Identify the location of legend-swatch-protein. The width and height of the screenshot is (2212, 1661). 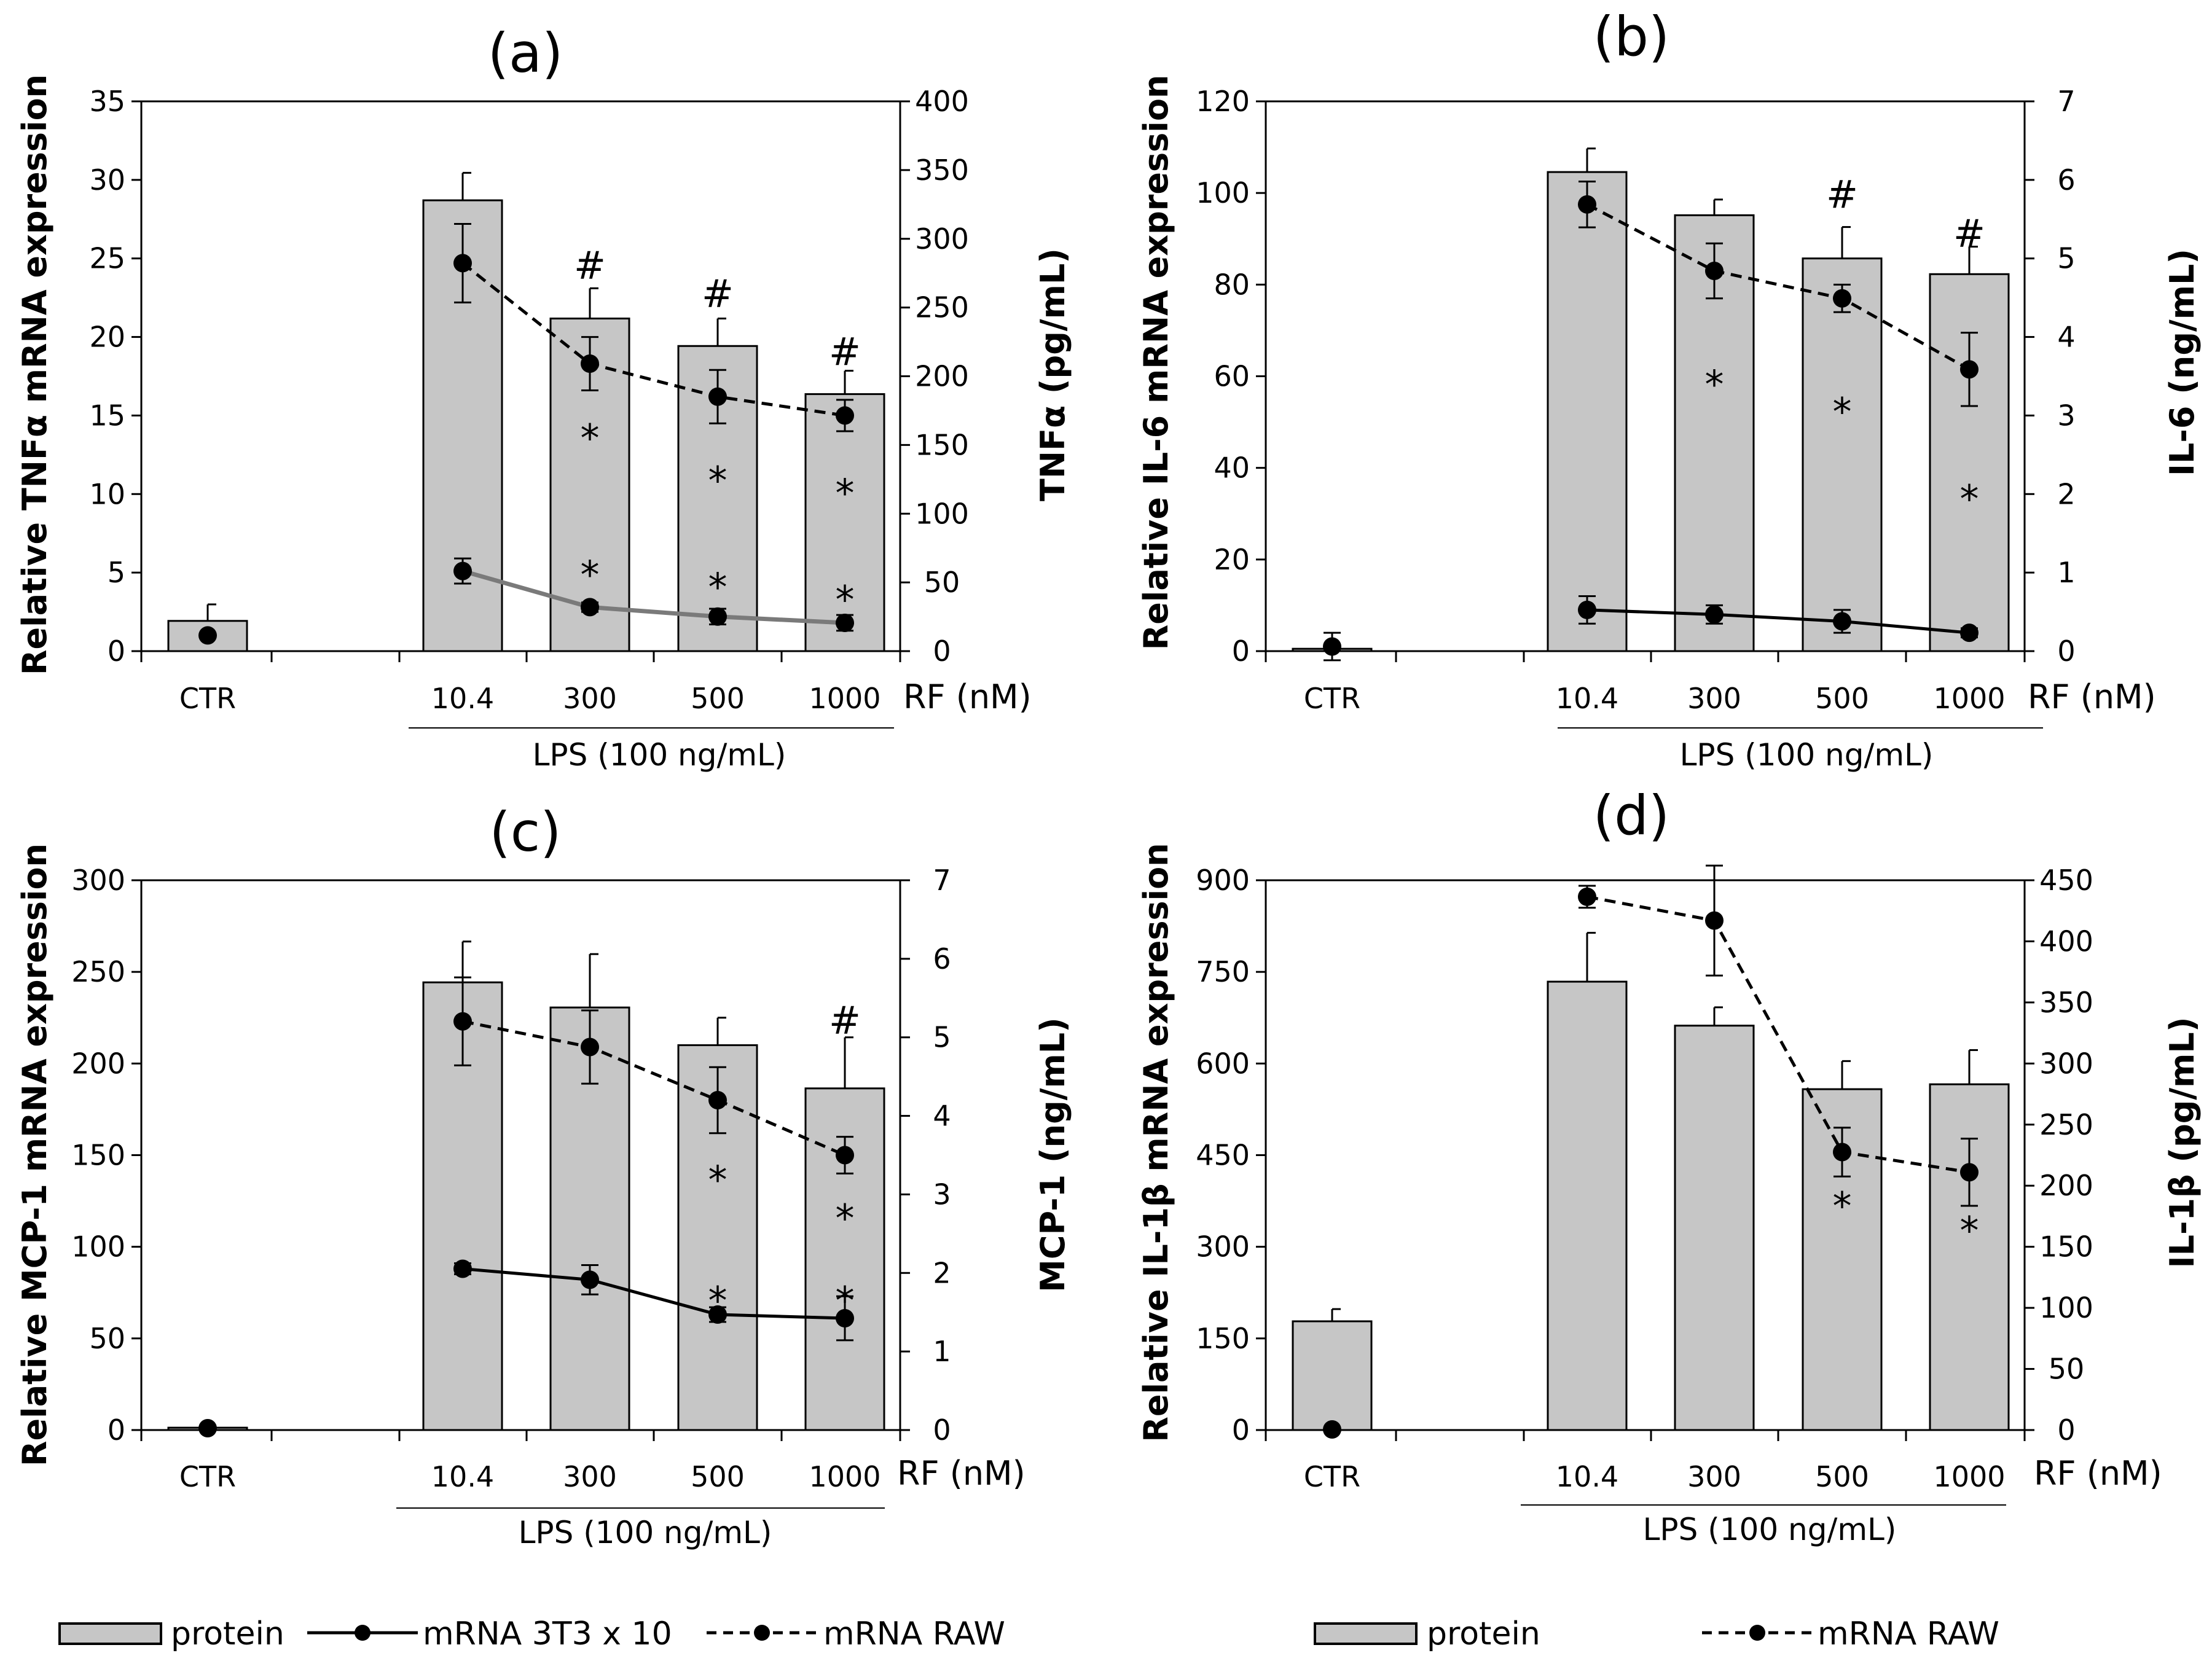
(1366, 1633).